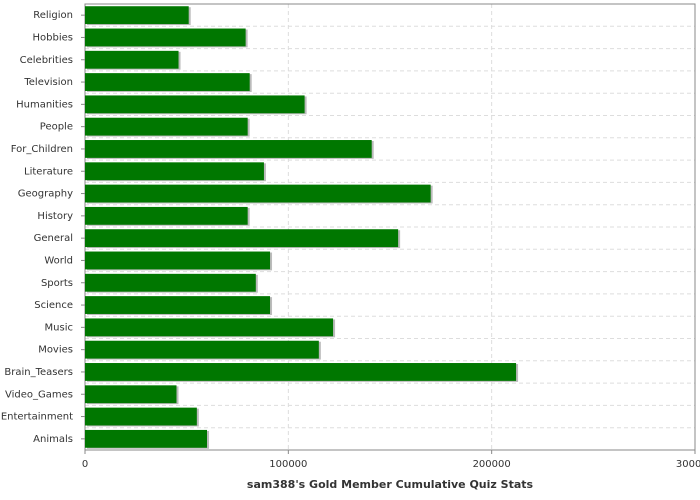 The height and width of the screenshot is (500, 700). What do you see at coordinates (53, 15) in the screenshot?
I see `y-tick-label: Religion` at bounding box center [53, 15].